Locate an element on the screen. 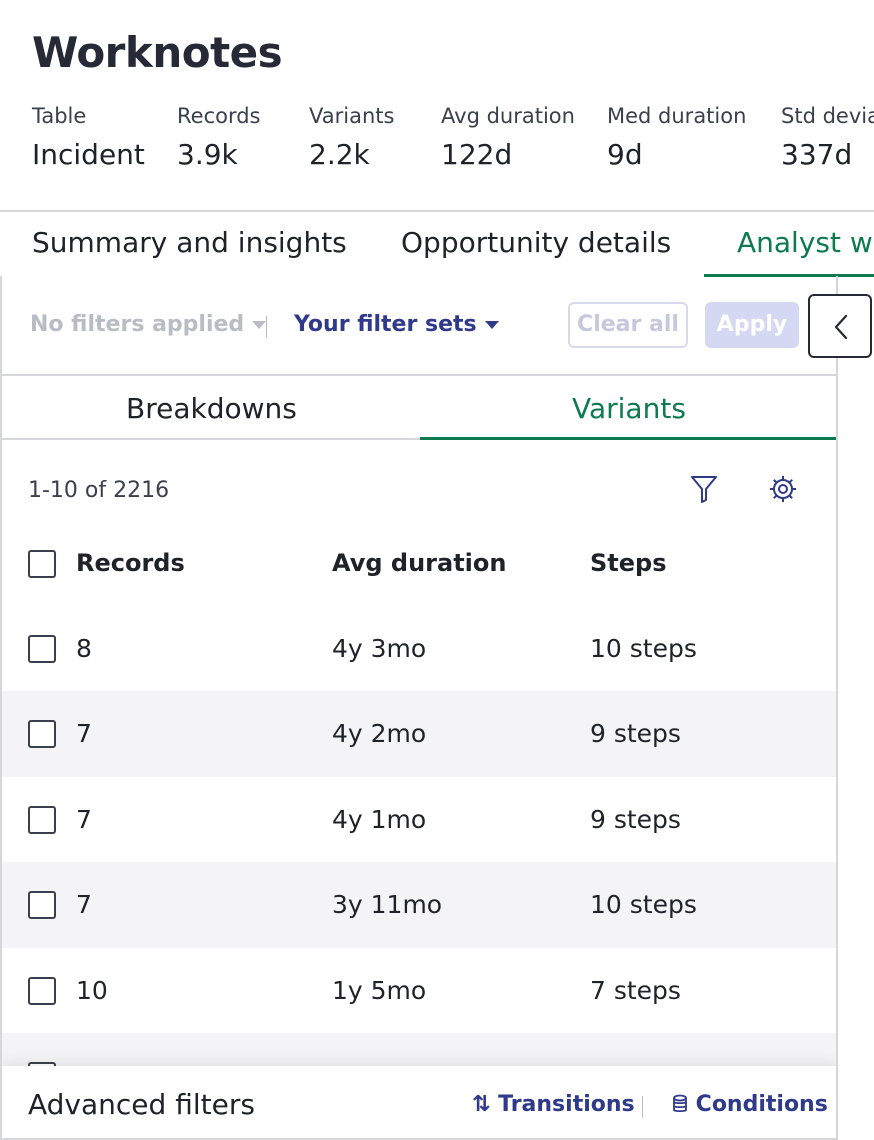  stat-table: Table Incident is located at coordinates (88, 137).